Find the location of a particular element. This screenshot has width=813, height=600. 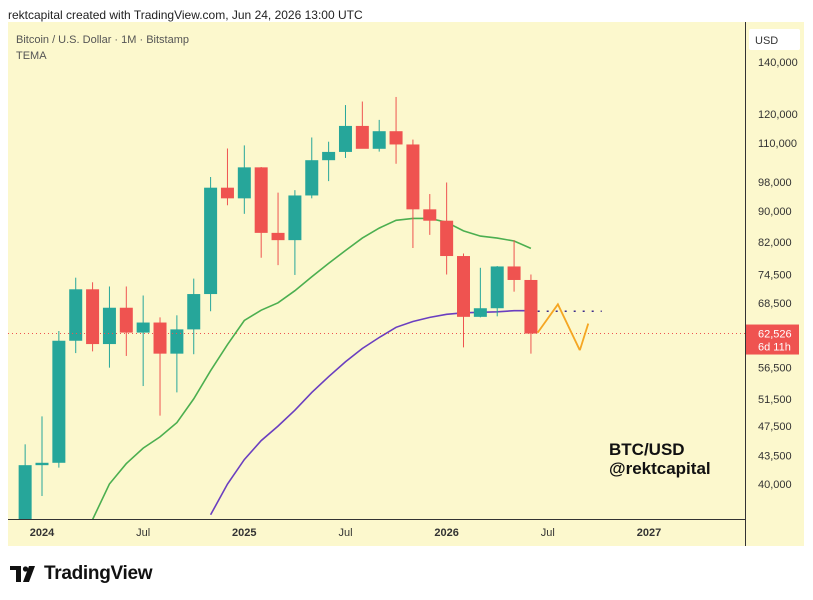

projection-layer is located at coordinates (569, 326).